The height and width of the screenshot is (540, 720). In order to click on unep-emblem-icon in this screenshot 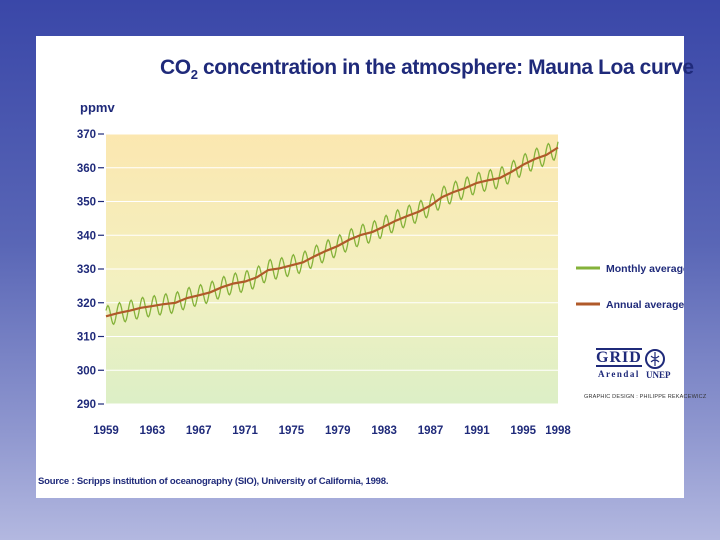, I will do `click(655, 359)`.